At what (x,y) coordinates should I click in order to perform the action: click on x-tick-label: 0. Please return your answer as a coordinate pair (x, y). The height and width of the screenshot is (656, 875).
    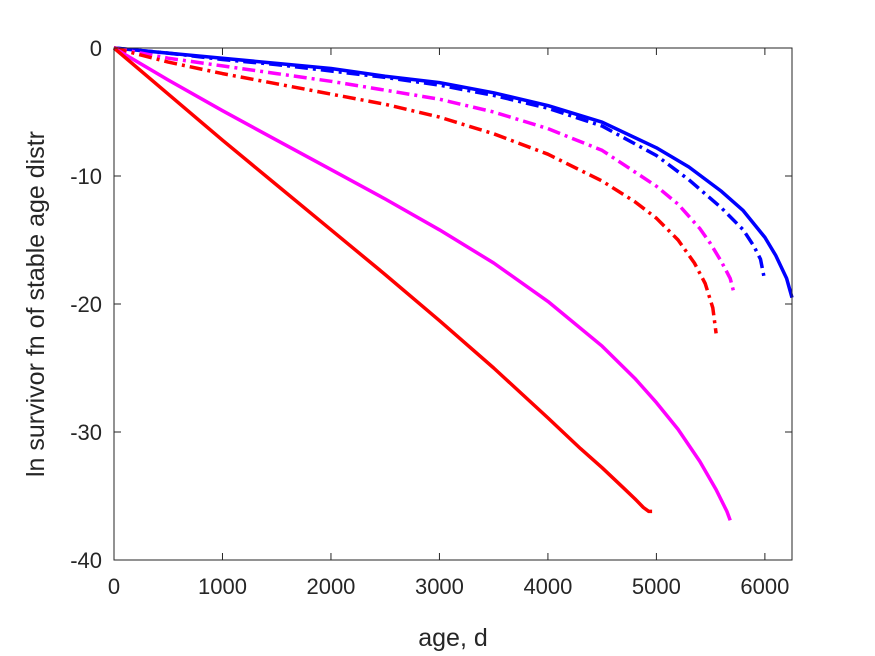
    Looking at the image, I should click on (114, 586).